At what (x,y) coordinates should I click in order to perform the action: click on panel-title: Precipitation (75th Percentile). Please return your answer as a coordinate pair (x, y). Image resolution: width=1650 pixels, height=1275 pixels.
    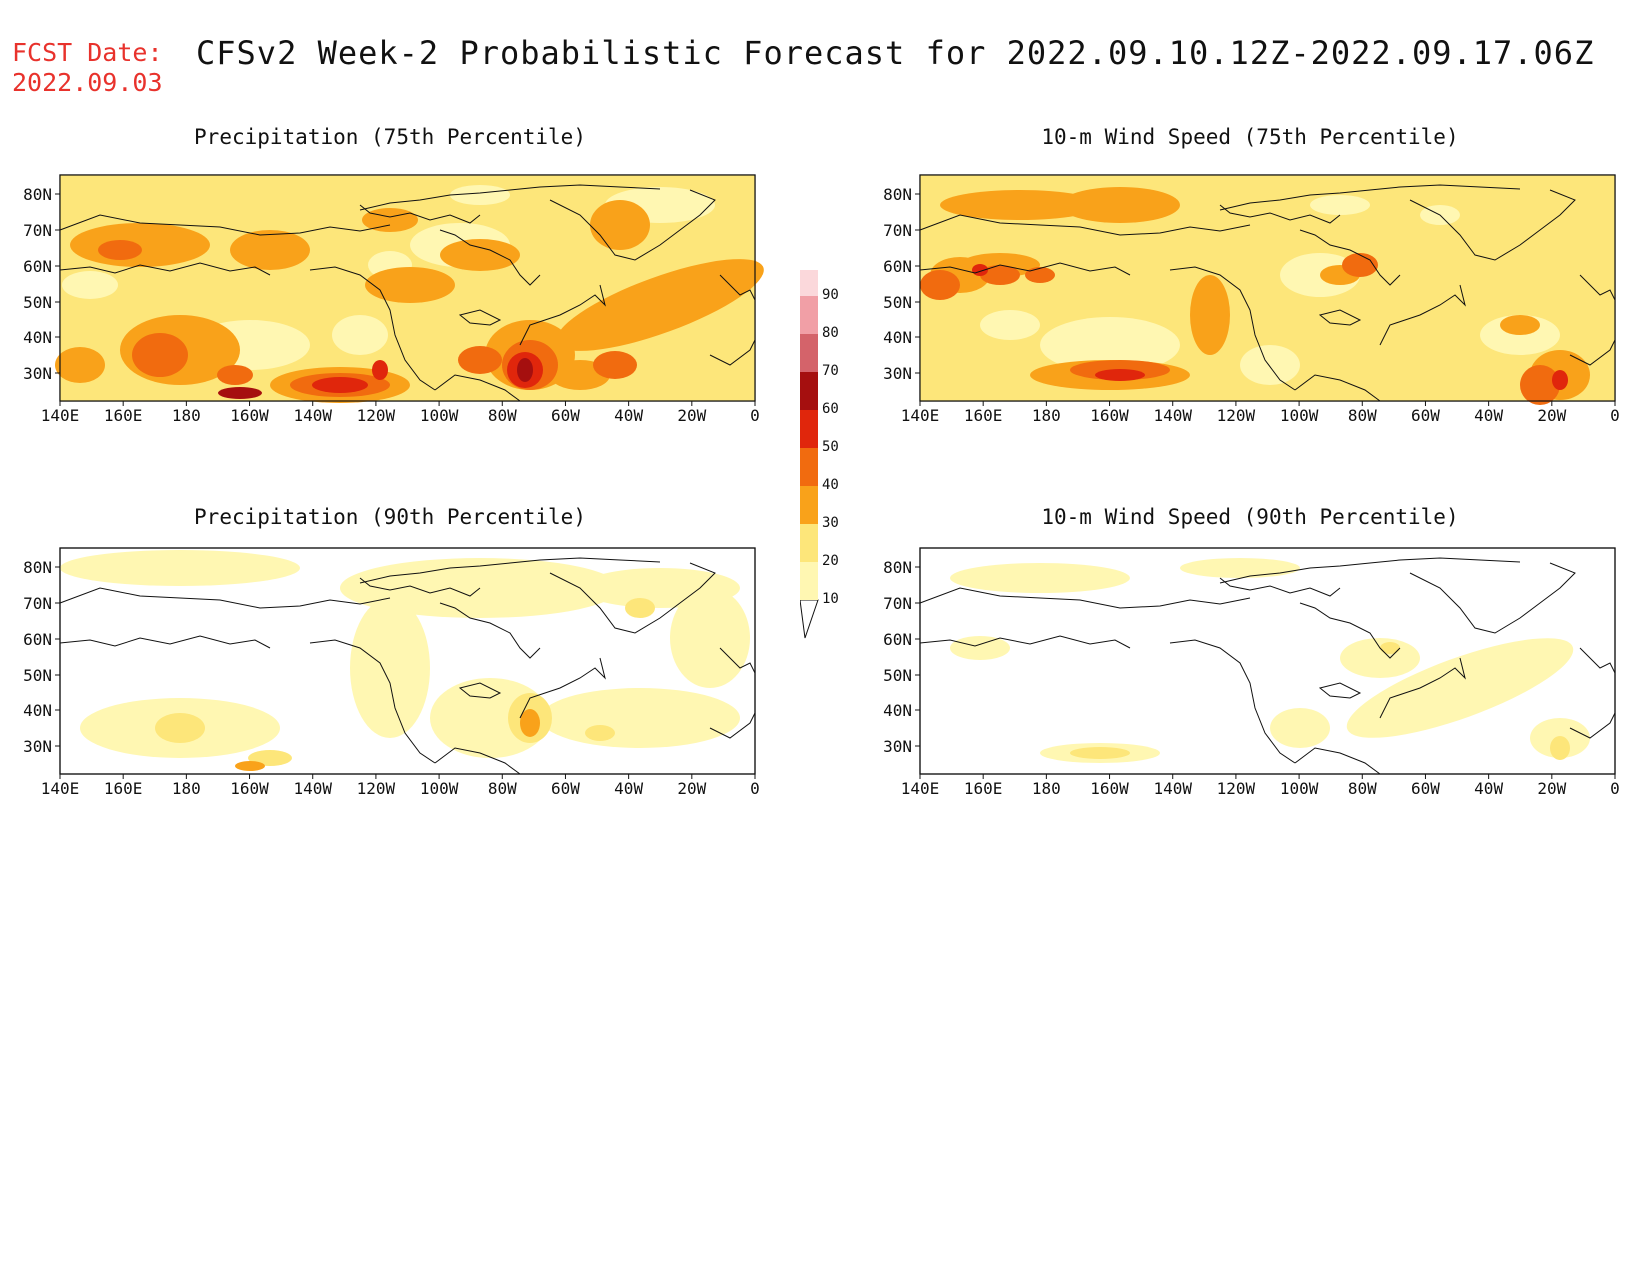
    Looking at the image, I should click on (390, 137).